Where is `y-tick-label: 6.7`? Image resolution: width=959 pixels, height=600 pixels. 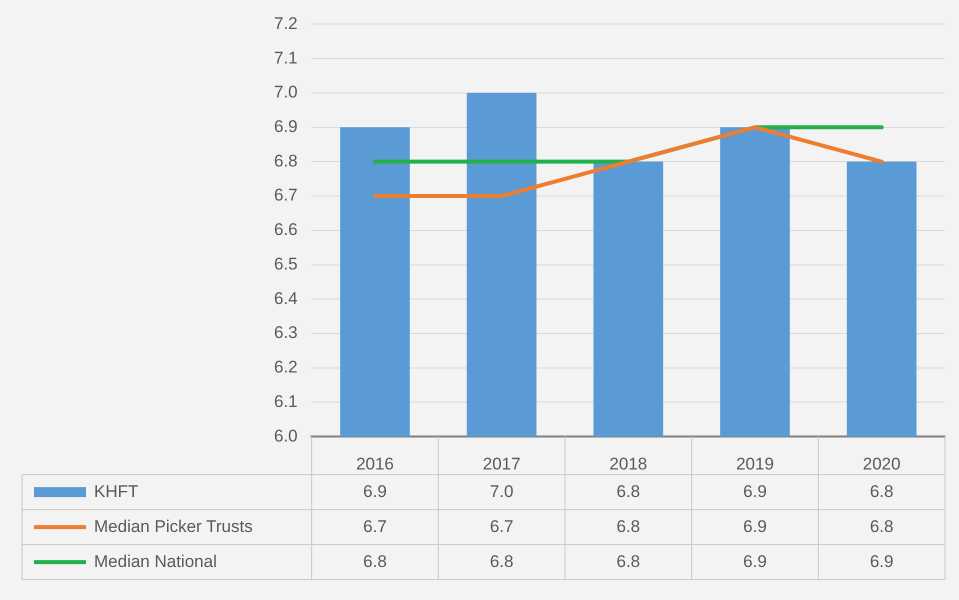
y-tick-label: 6.7 is located at coordinates (286, 195).